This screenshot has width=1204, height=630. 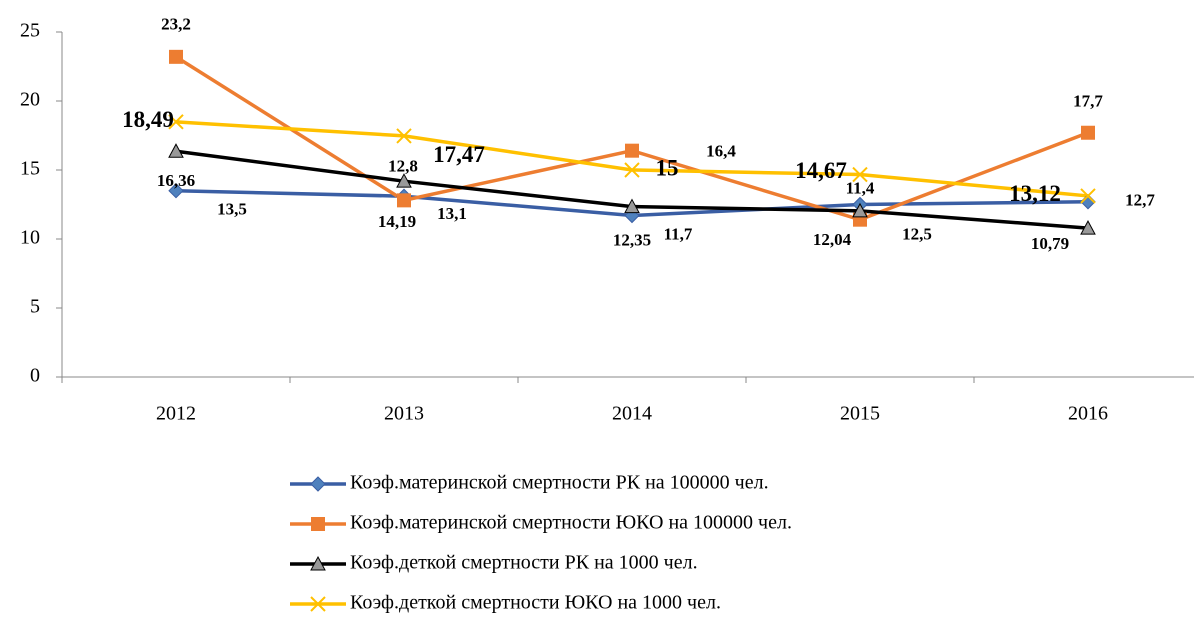 What do you see at coordinates (148, 119) in the screenshot?
I see `data-label: 18,49` at bounding box center [148, 119].